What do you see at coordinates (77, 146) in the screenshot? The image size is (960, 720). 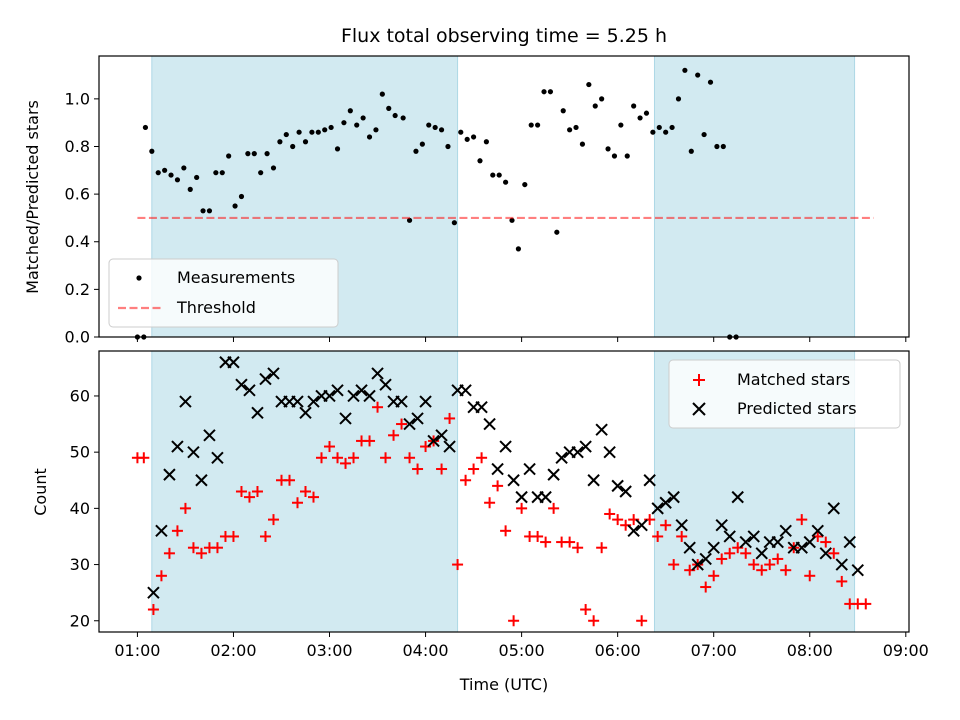 I see `top-y-tick-label: 0.8` at bounding box center [77, 146].